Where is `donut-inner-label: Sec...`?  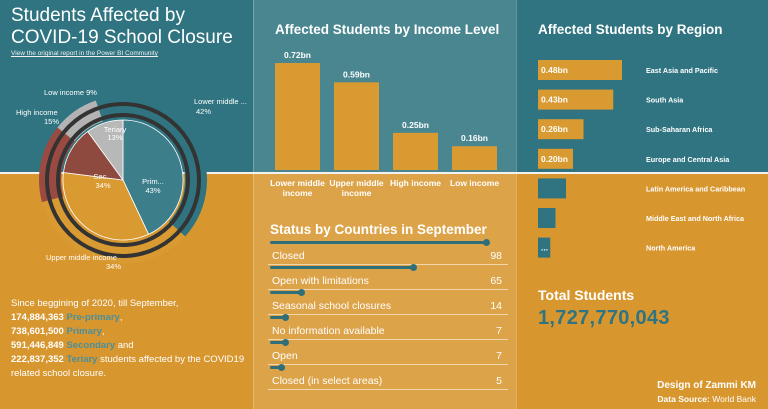 donut-inner-label: Sec... is located at coordinates (102, 176).